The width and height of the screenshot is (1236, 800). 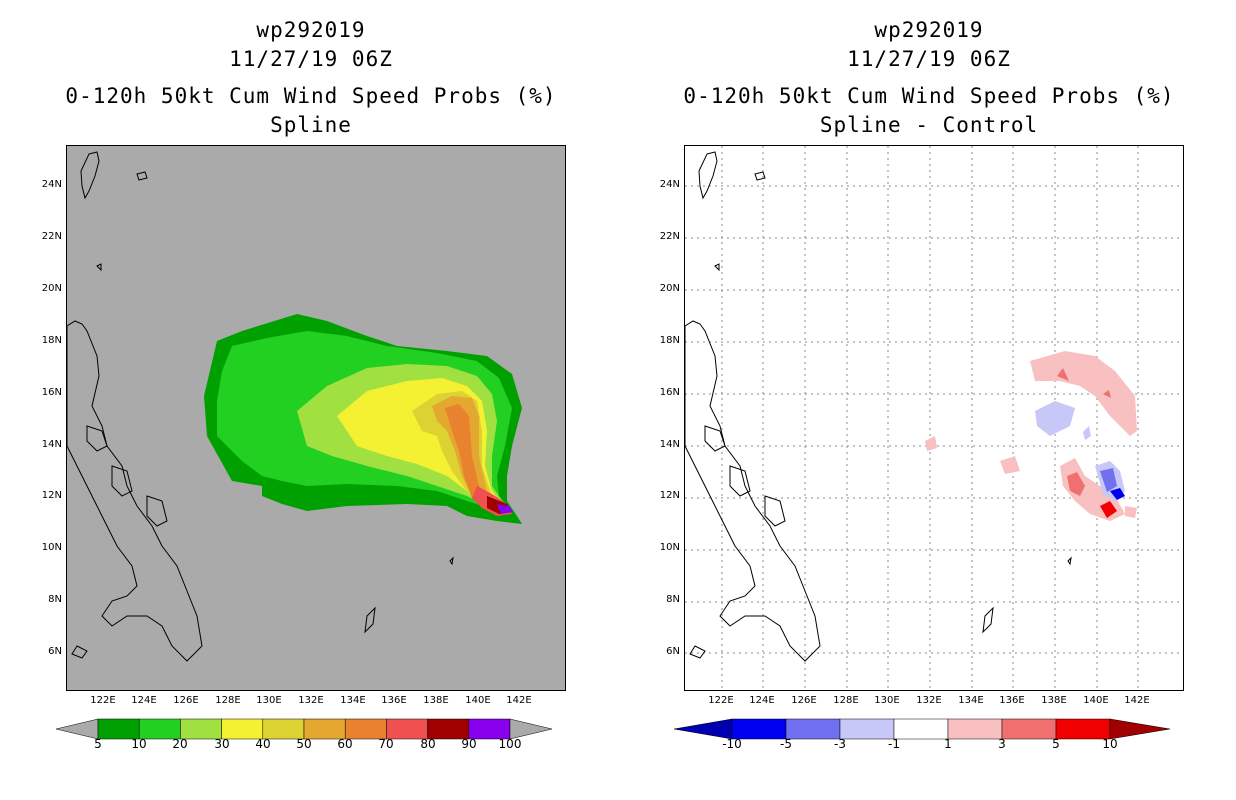 I want to click on right-colorbar-lower-arrow, so click(x=703, y=729).